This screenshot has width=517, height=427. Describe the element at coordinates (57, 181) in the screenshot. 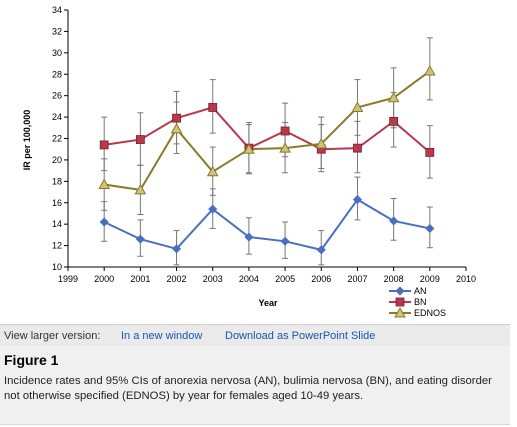

I see `y-tick-label: 18` at that location.